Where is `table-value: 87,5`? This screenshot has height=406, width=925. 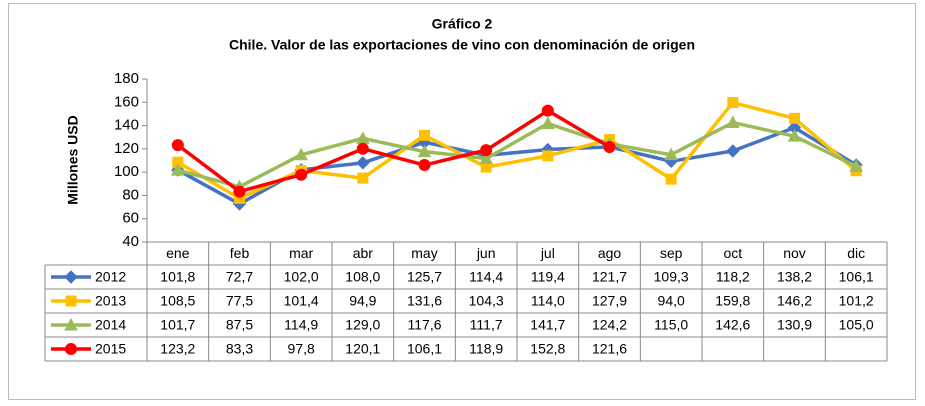
table-value: 87,5 is located at coordinates (239, 325).